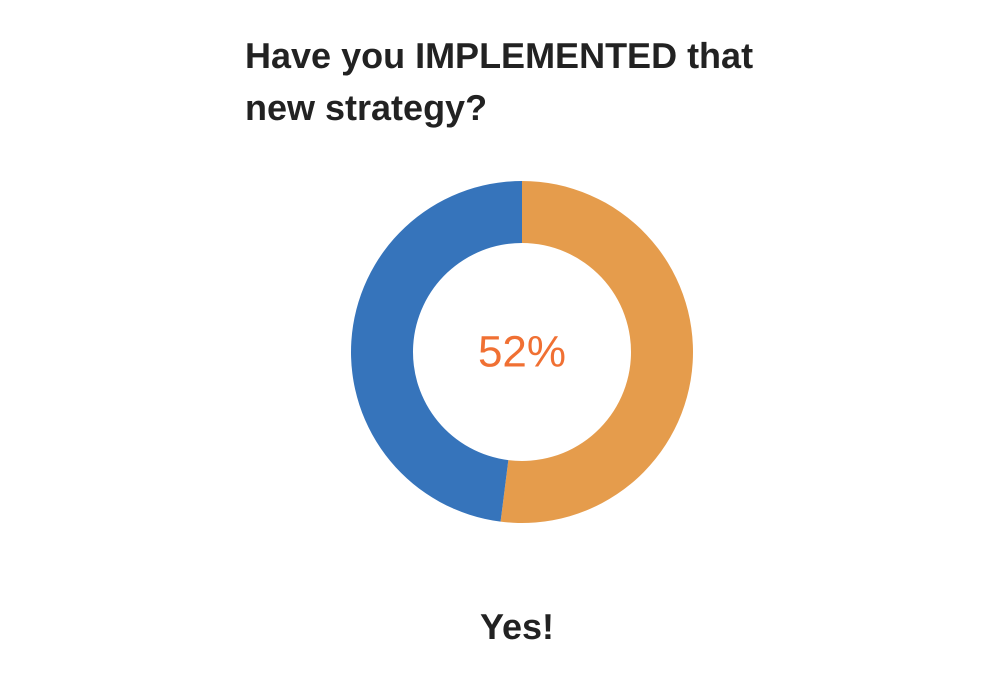  What do you see at coordinates (522, 352) in the screenshot?
I see `data-label: 52%` at bounding box center [522, 352].